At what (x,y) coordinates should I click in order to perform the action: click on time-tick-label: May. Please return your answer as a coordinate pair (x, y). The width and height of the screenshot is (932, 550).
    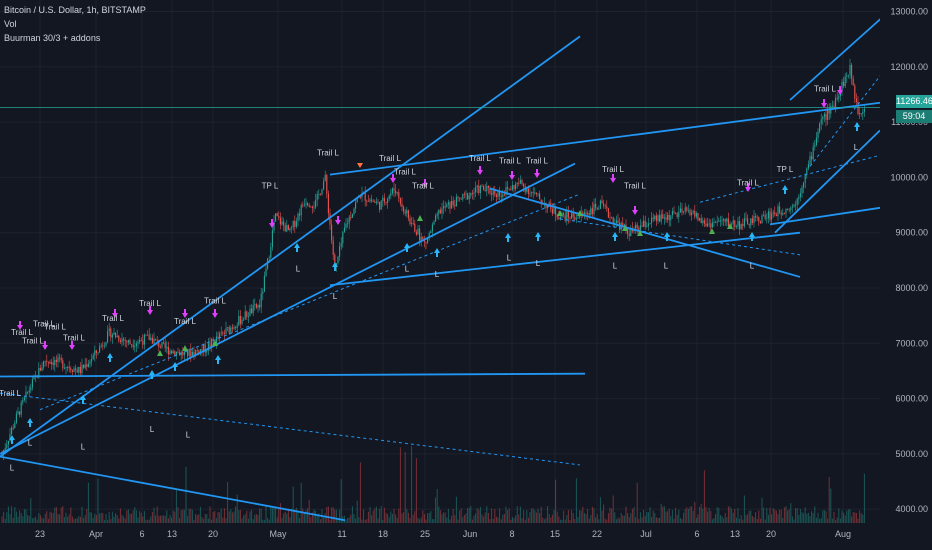
    Looking at the image, I should click on (278, 534).